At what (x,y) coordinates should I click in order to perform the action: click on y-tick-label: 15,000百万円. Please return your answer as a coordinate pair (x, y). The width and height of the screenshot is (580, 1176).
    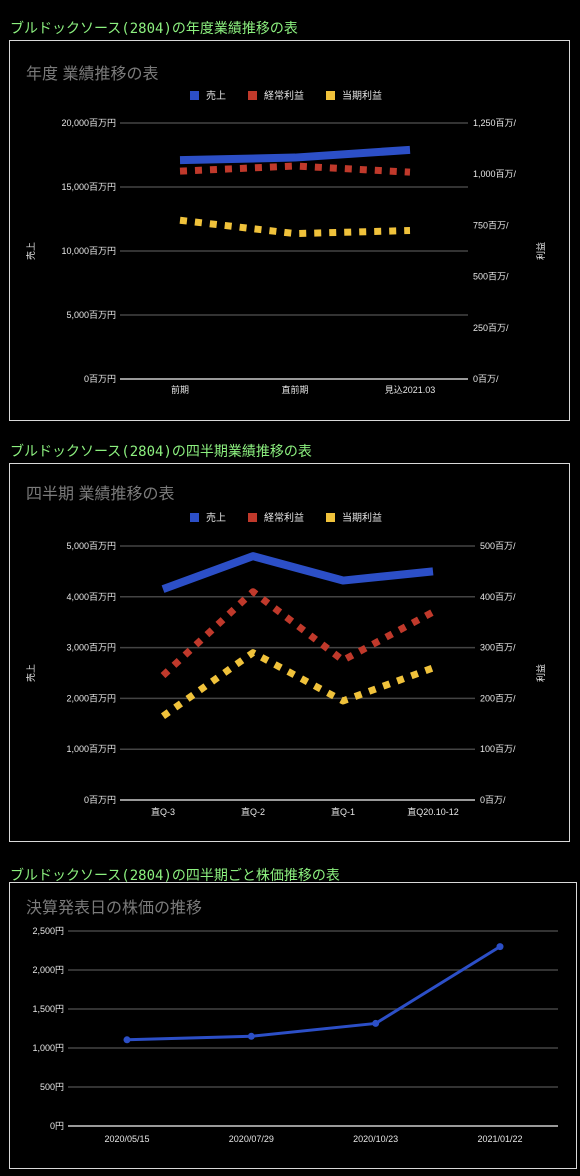
    Looking at the image, I should click on (88, 187).